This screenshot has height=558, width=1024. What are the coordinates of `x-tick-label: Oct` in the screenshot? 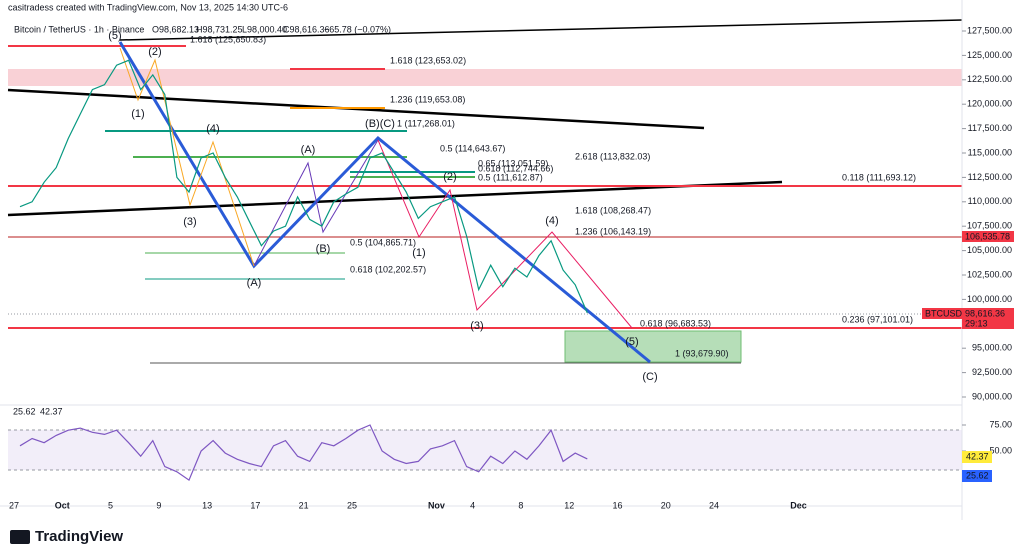 It's located at (62, 505).